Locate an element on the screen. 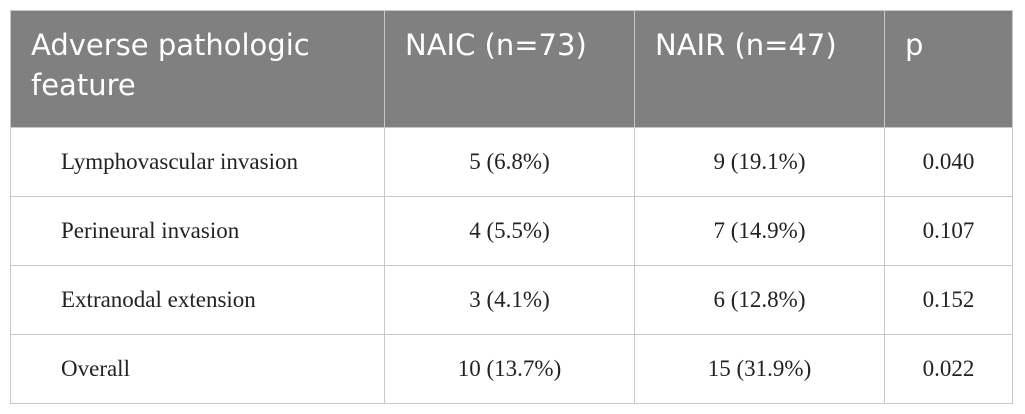 This screenshot has height=414, width=1025. header-cell: p is located at coordinates (948, 69).